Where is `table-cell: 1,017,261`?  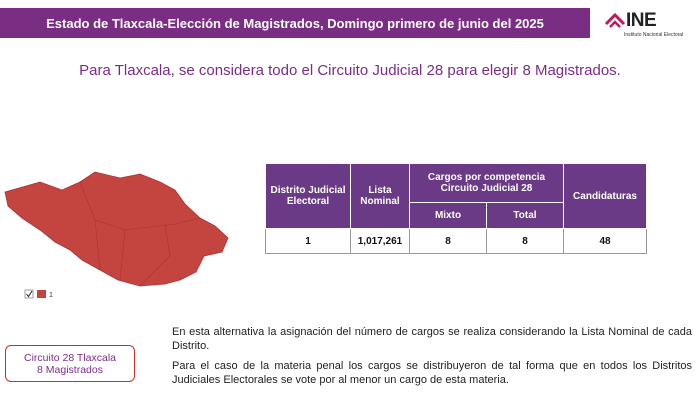 table-cell: 1,017,261 is located at coordinates (380, 241).